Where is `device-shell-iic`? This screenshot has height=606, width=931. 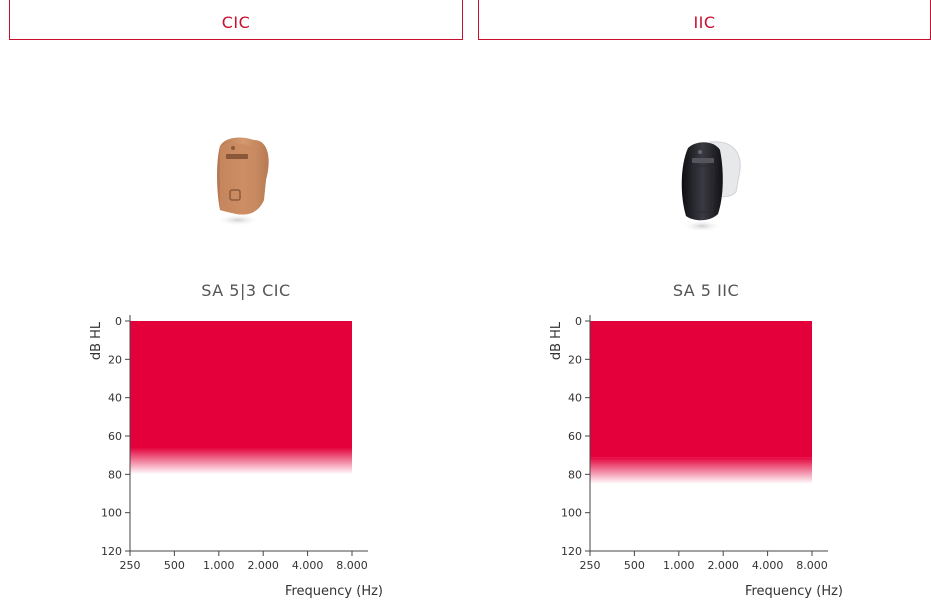
device-shell-iic is located at coordinates (702, 181).